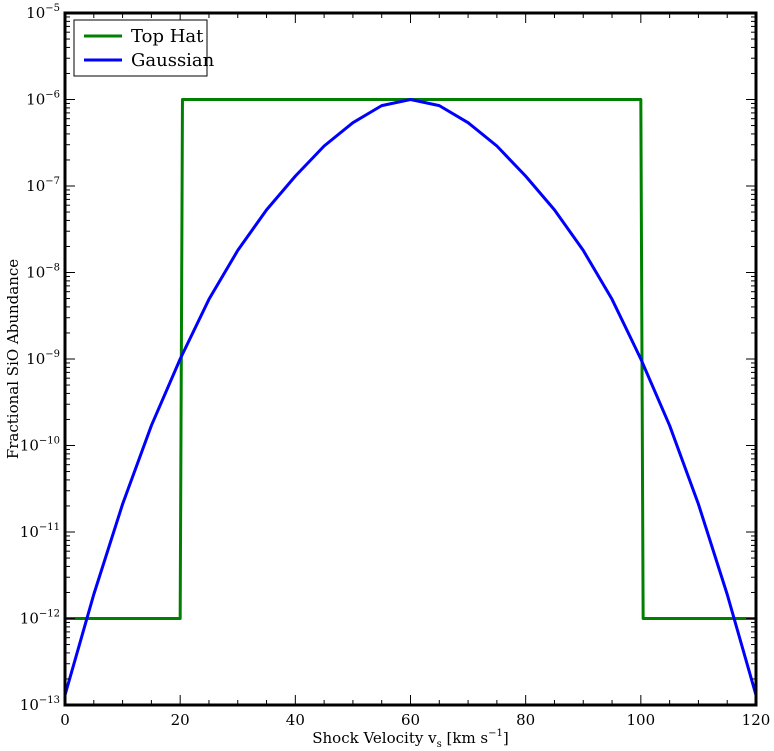  What do you see at coordinates (40, 531) in the screenshot?
I see `y-tick-label: 10⁻¹¹` at bounding box center [40, 531].